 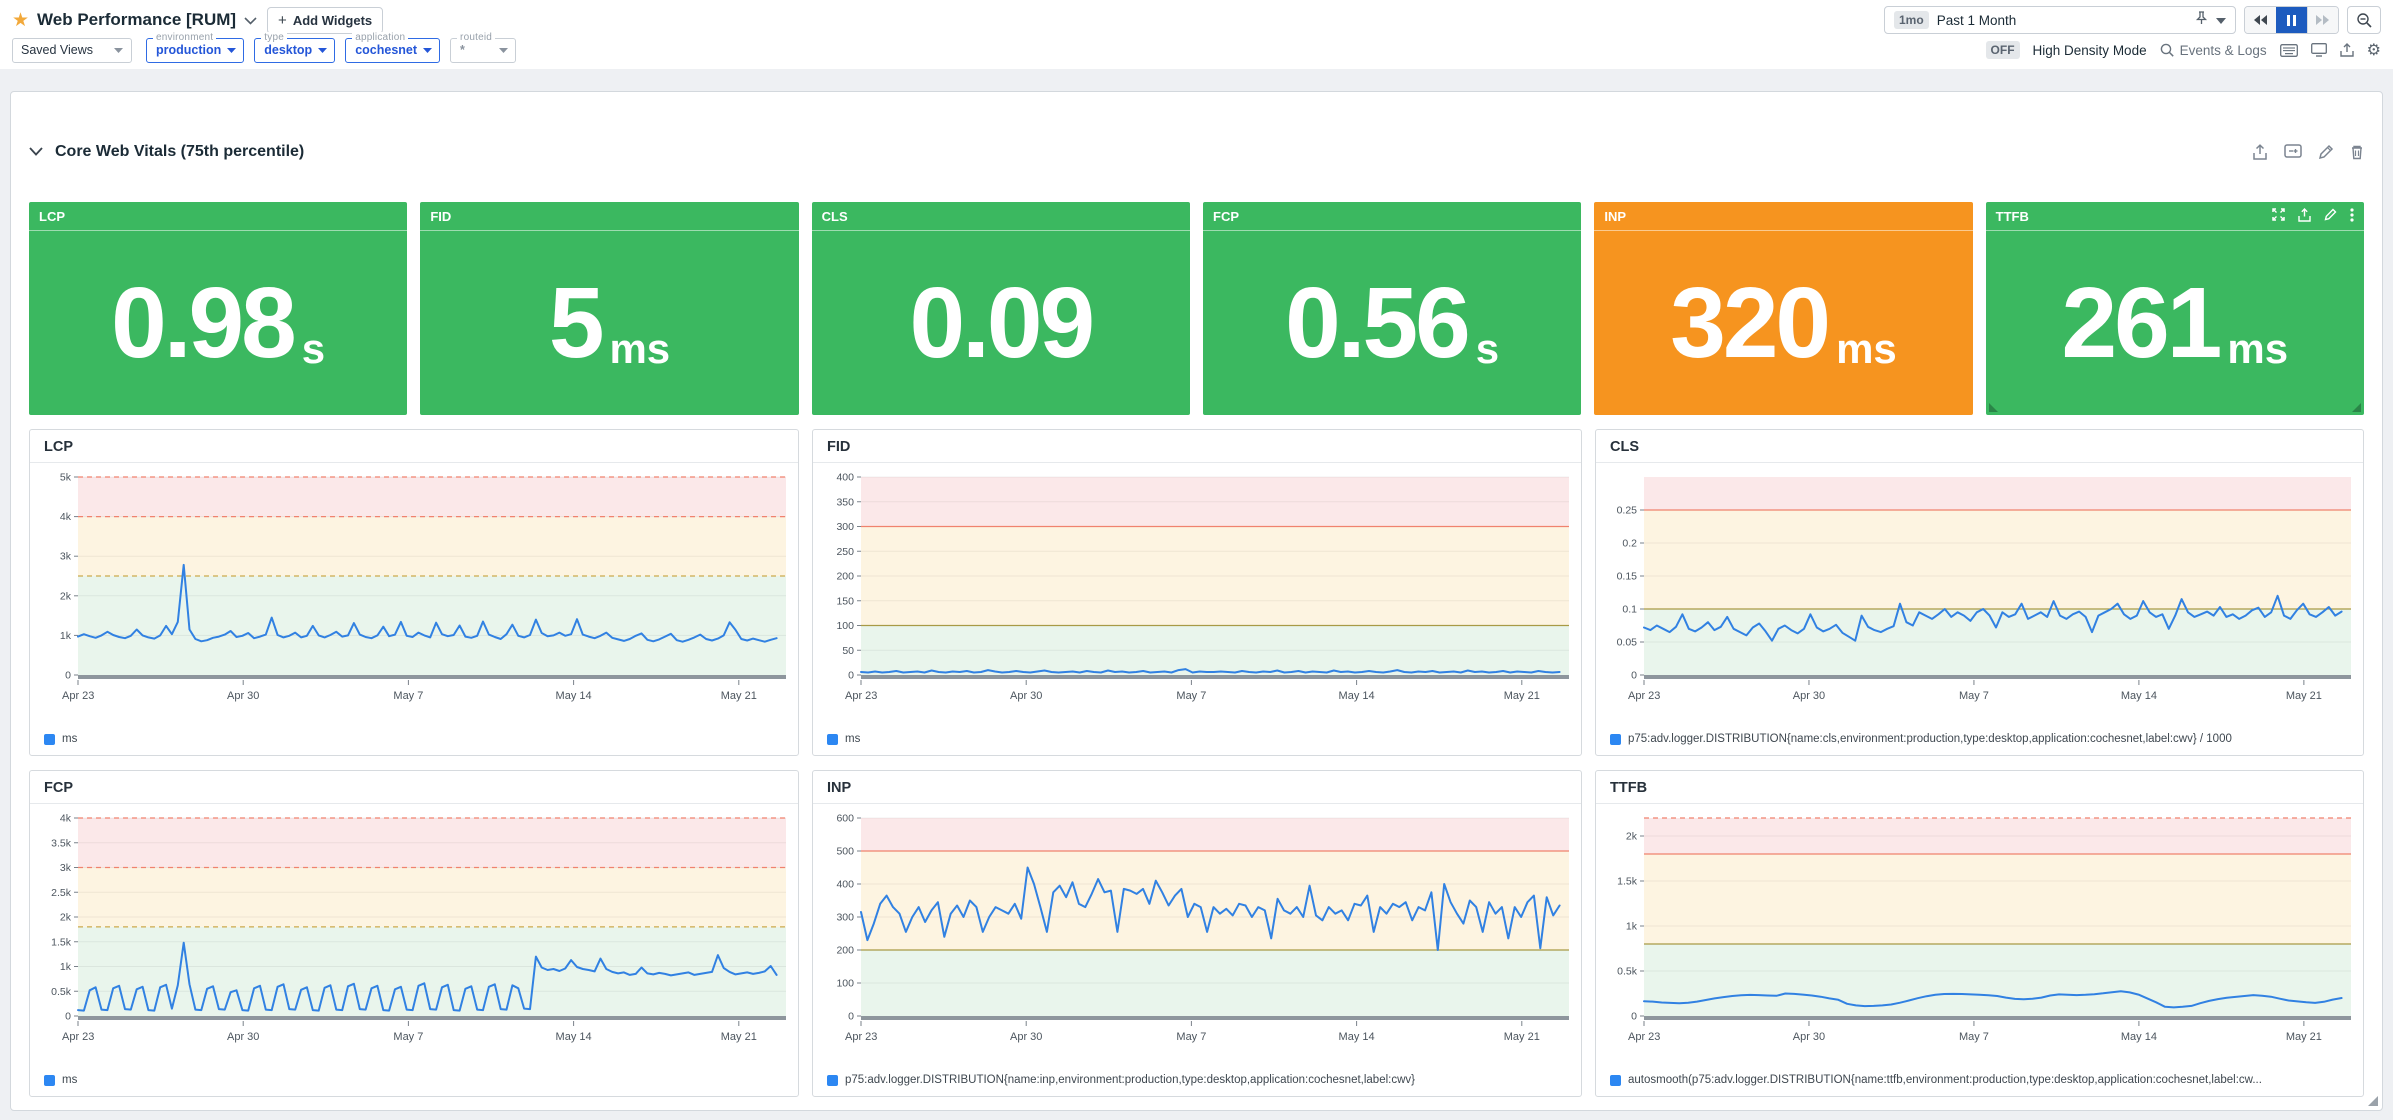 I want to click on tile-title: INP, so click(x=1615, y=216).